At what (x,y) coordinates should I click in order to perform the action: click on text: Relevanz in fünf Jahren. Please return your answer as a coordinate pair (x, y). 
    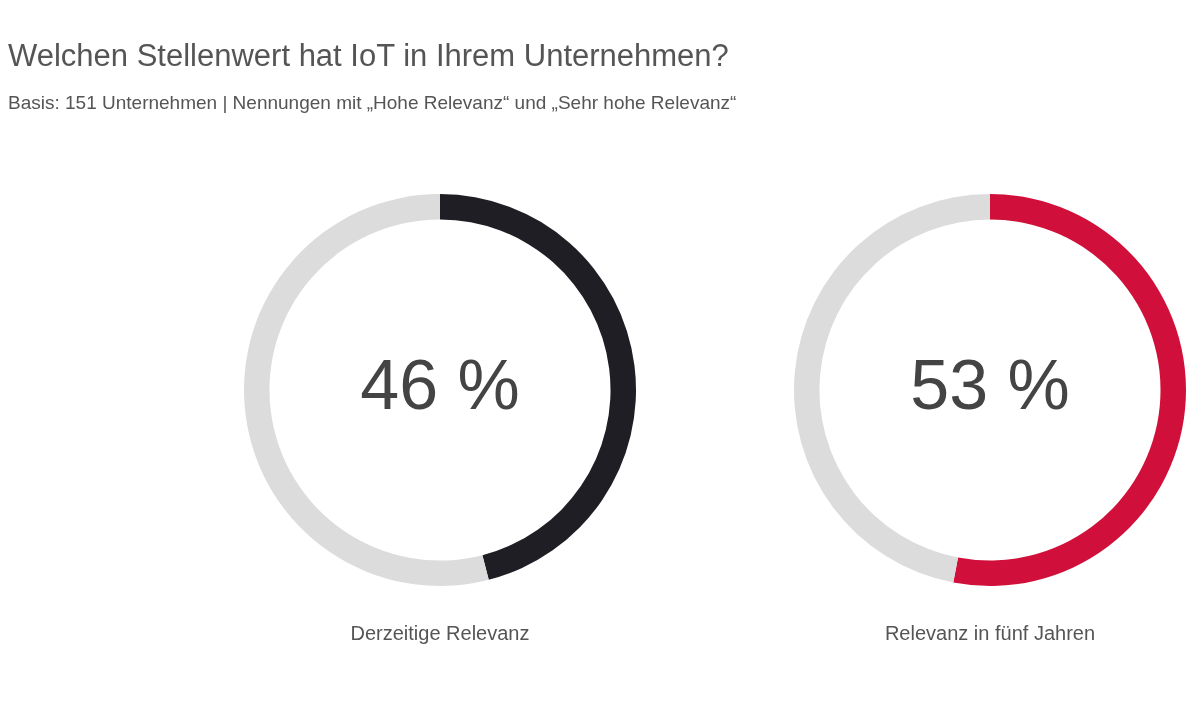
    Looking at the image, I should click on (990, 633).